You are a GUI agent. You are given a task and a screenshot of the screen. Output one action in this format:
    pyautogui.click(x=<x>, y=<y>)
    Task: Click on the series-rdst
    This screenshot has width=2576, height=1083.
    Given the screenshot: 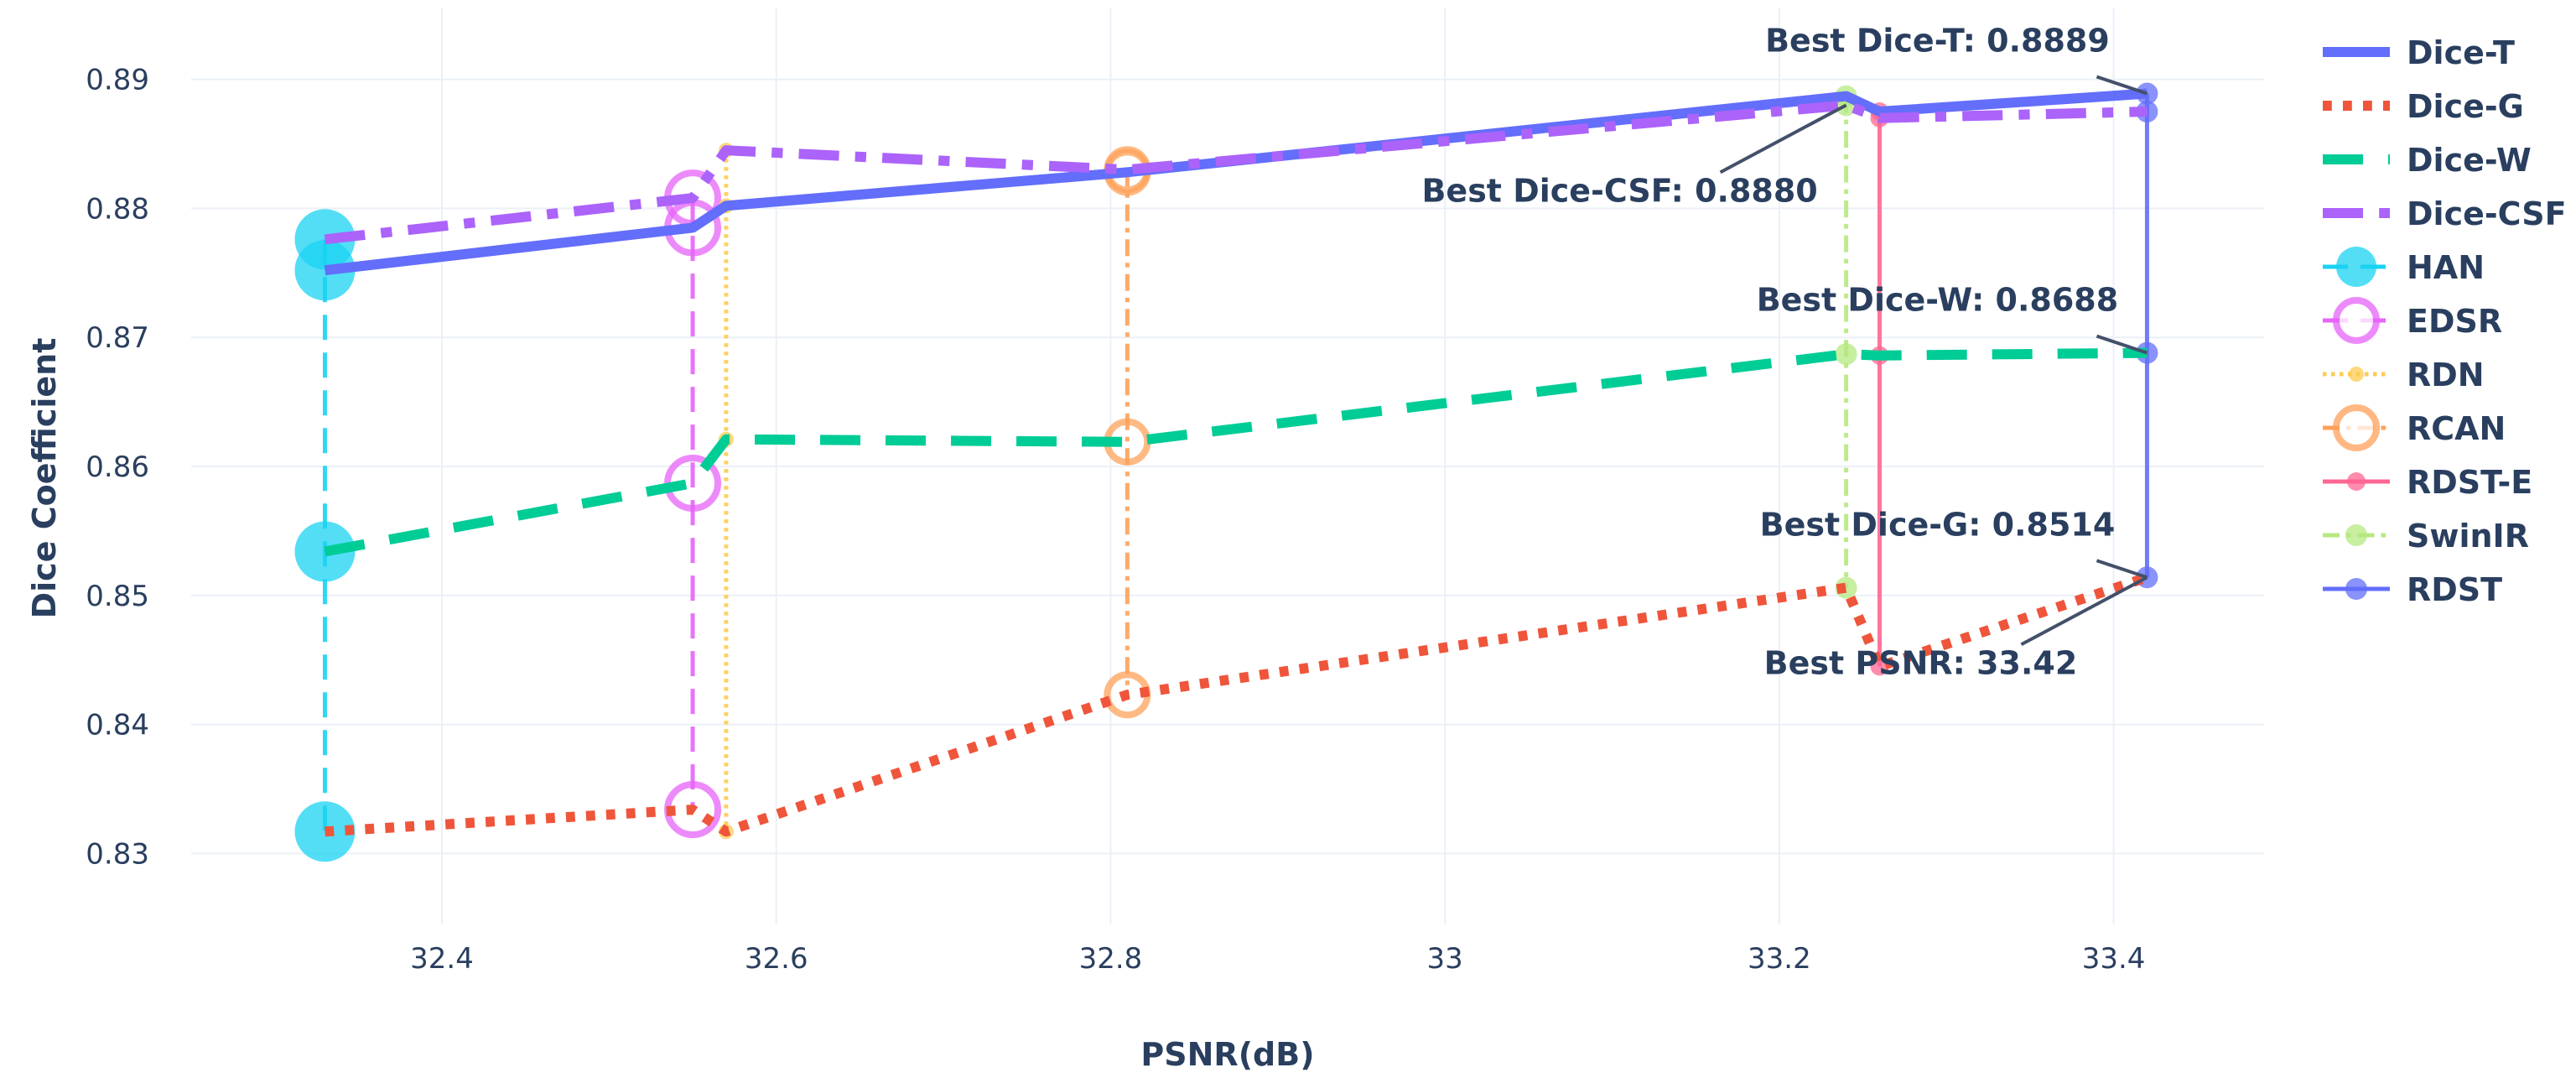 What is the action you would take?
    pyautogui.click(x=2147, y=335)
    